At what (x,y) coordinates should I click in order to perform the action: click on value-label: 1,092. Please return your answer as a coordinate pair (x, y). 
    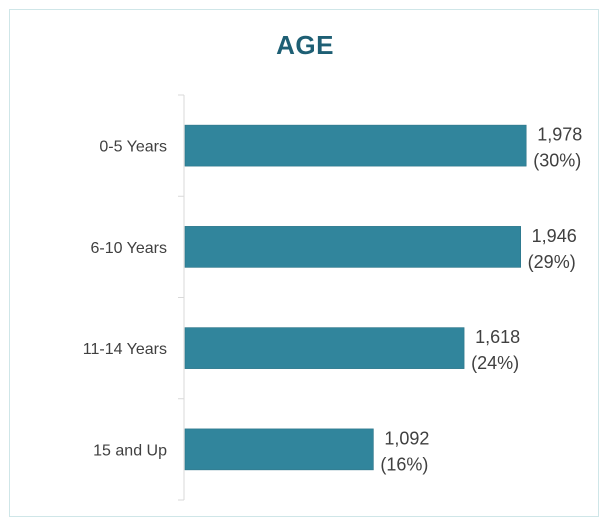
    Looking at the image, I should click on (406, 438).